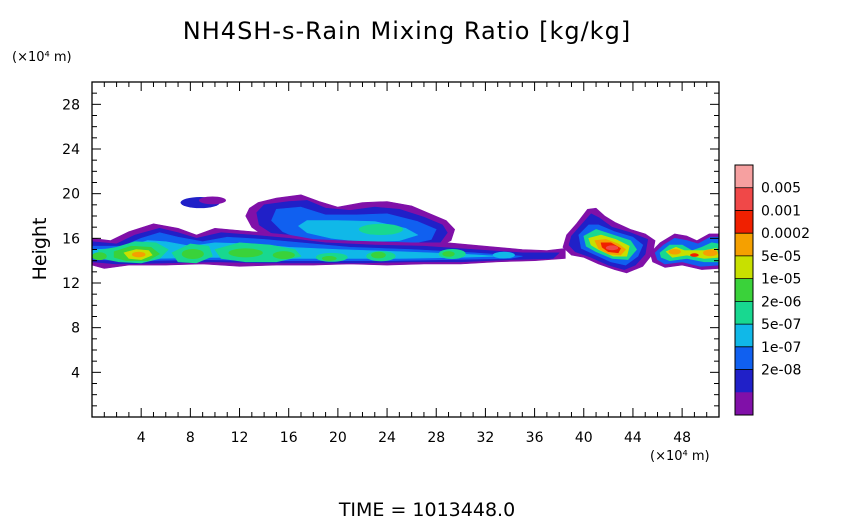 The height and width of the screenshot is (519, 854). I want to click on y-tick-label: 4, so click(75, 373).